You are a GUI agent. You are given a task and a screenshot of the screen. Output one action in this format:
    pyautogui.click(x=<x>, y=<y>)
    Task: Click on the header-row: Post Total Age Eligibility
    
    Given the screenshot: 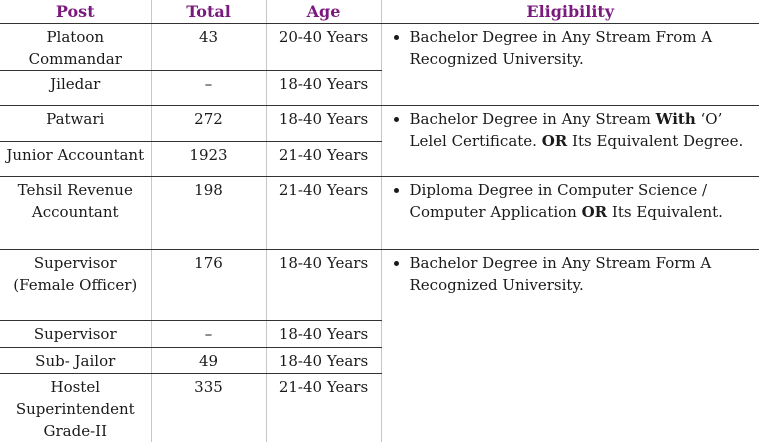 What is the action you would take?
    pyautogui.click(x=379, y=12)
    